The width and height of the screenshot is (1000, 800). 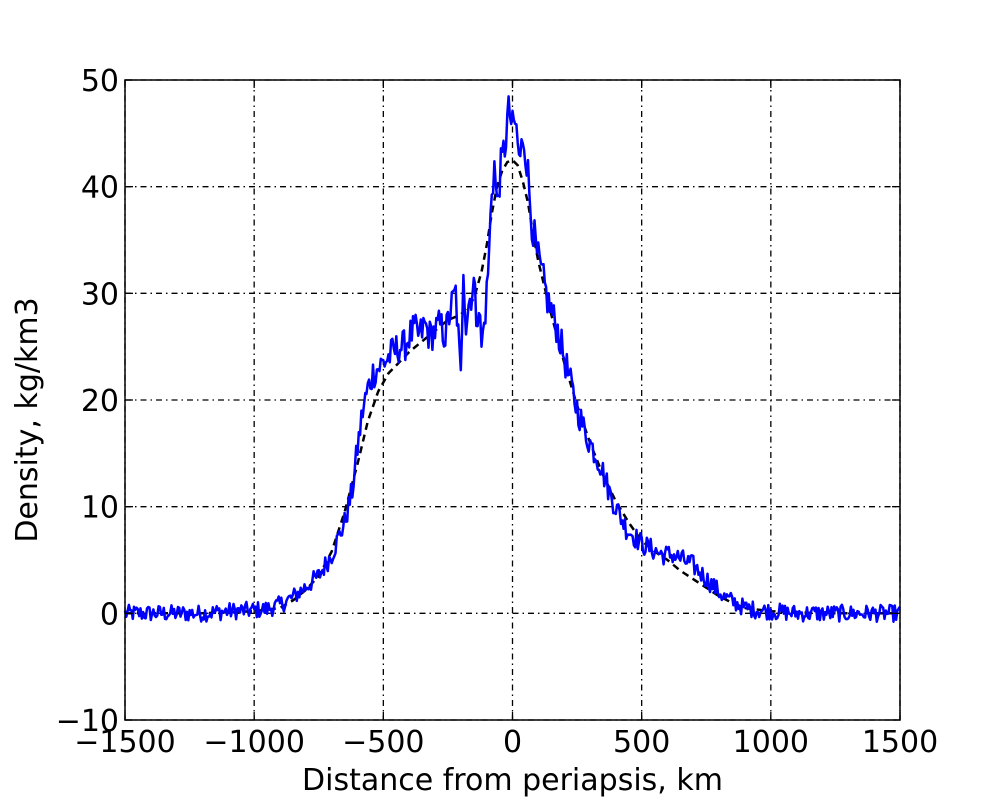 What do you see at coordinates (253, 742) in the screenshot?
I see `x-tick-label: −1000` at bounding box center [253, 742].